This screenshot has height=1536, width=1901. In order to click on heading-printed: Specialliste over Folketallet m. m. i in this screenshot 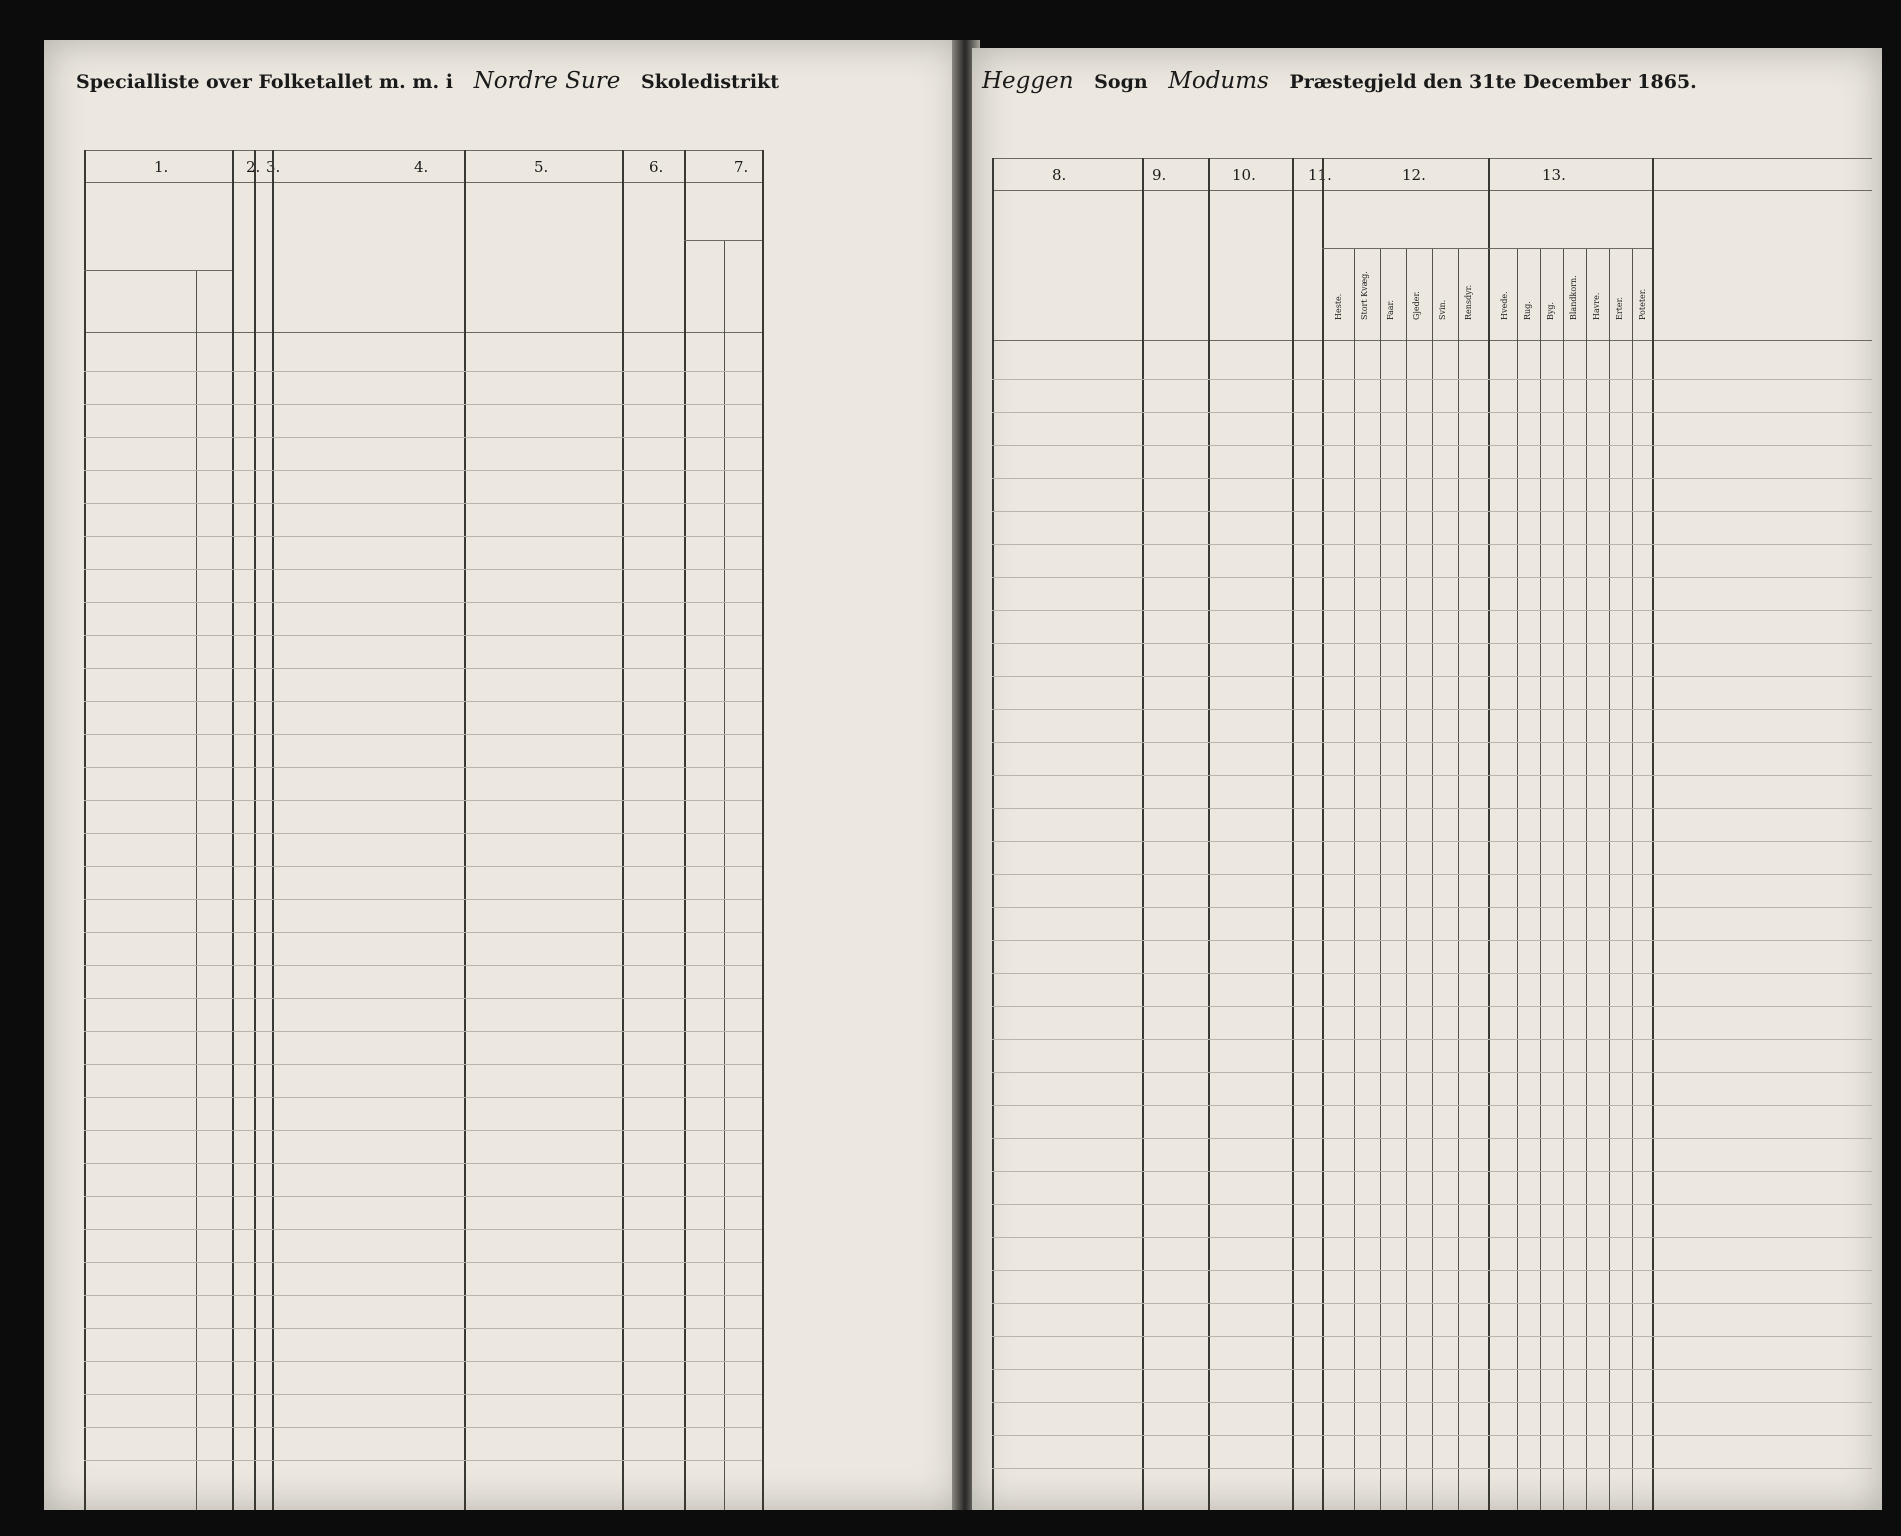, I will do `click(264, 82)`.